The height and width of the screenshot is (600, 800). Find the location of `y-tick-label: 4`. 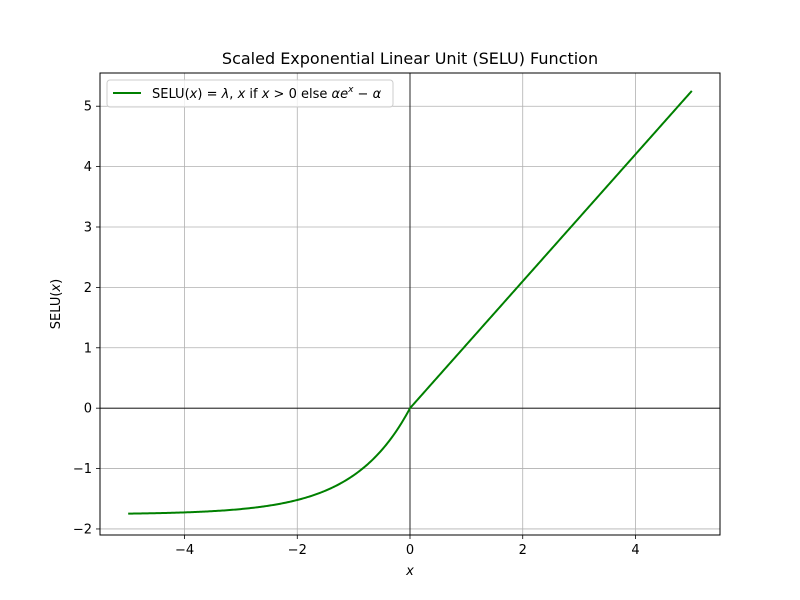

y-tick-label: 4 is located at coordinates (88, 167).